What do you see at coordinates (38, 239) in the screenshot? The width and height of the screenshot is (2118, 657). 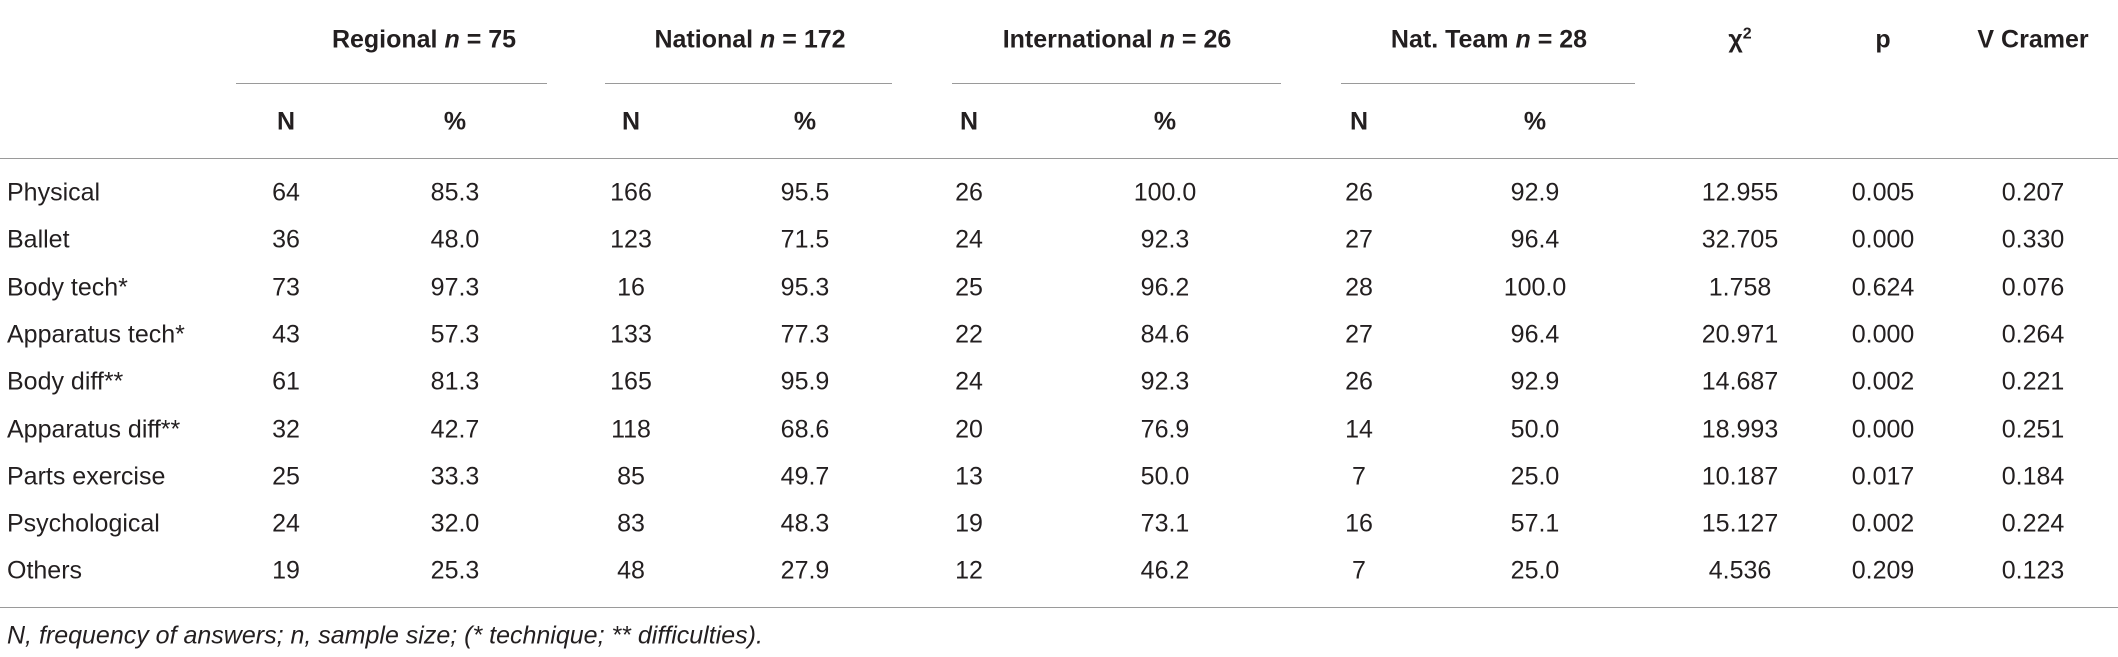 I see `row-label: Ballet` at bounding box center [38, 239].